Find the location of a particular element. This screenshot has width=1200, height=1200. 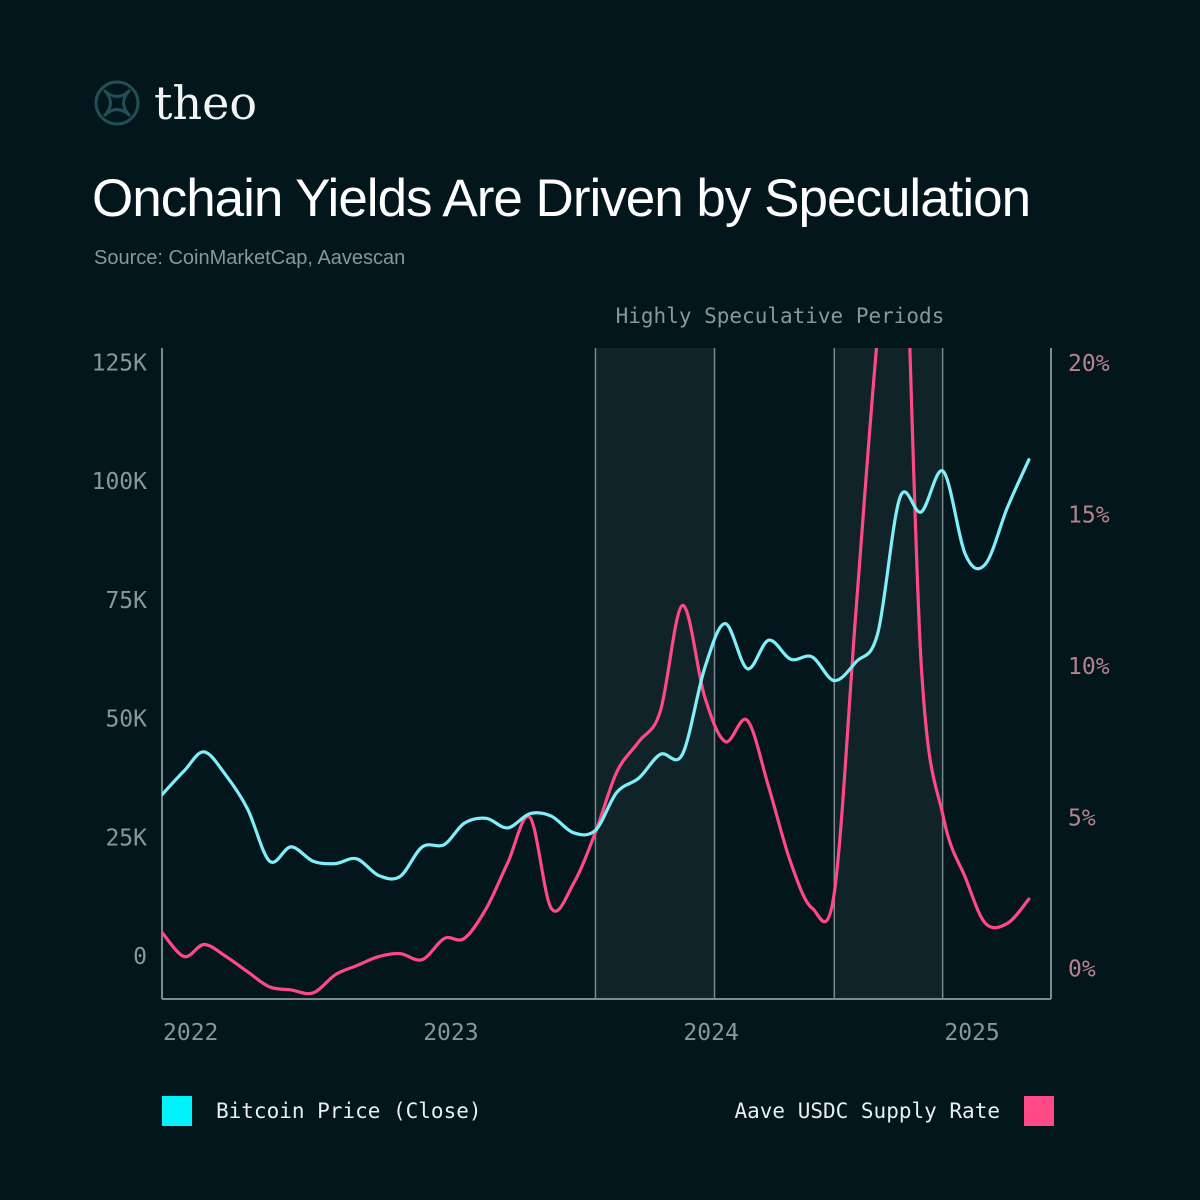

right-tick-label: 5% is located at coordinates (1082, 818).